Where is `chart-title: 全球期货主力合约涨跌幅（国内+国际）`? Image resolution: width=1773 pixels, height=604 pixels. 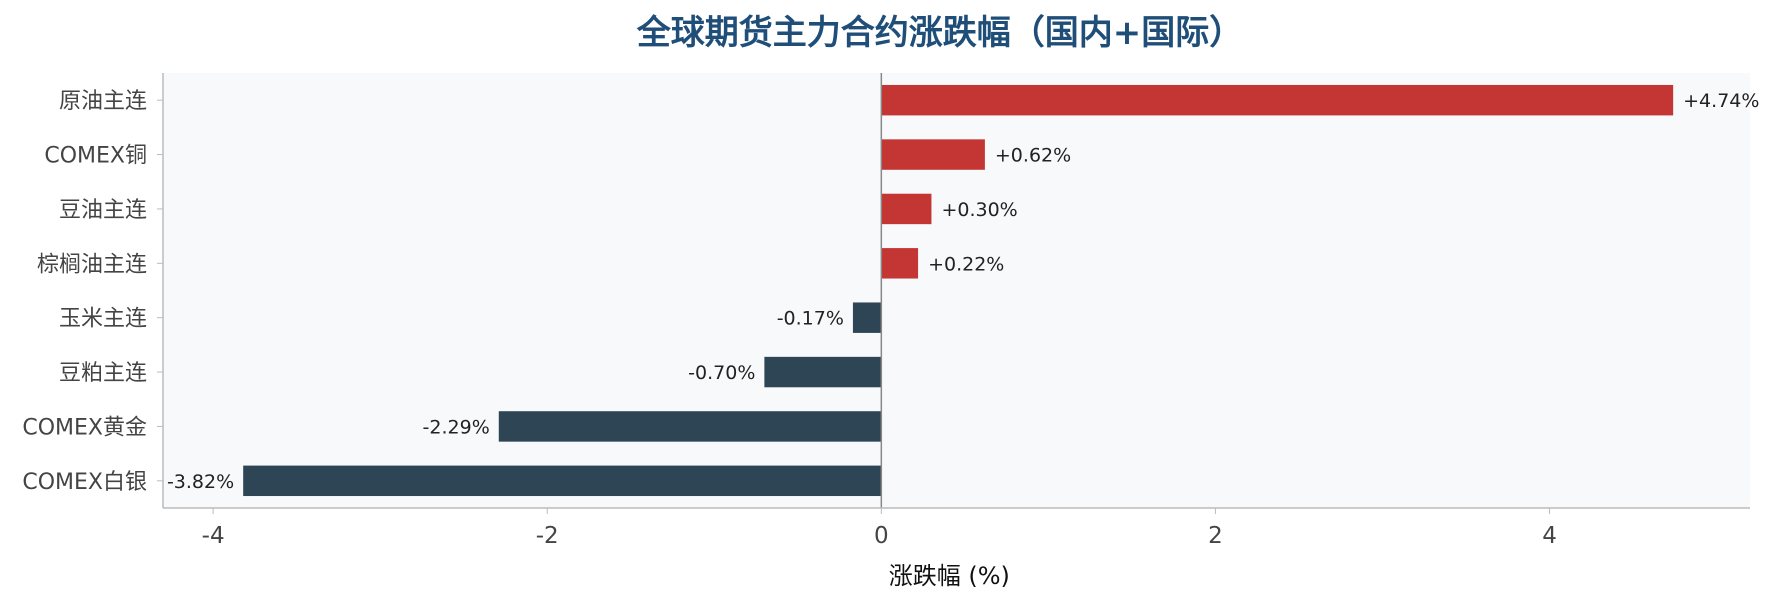 chart-title: 全球期货主力合约涨跌幅（国内+国际） is located at coordinates (940, 33).